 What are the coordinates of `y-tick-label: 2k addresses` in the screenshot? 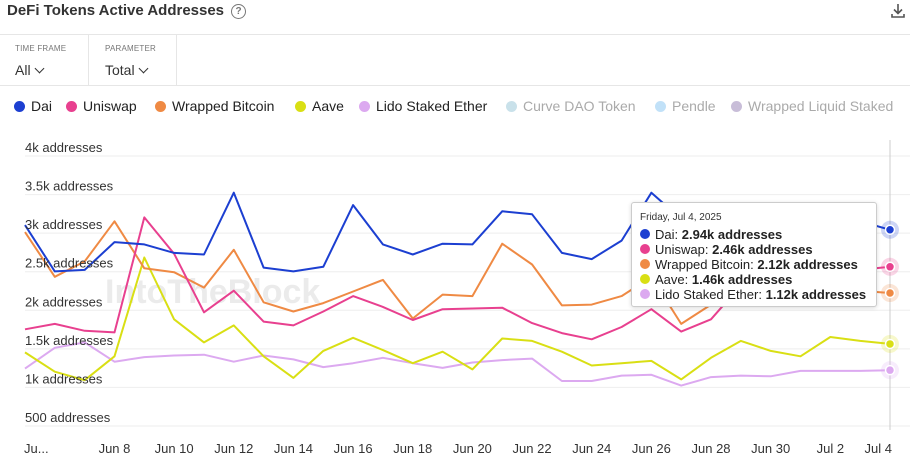 It's located at (64, 301).